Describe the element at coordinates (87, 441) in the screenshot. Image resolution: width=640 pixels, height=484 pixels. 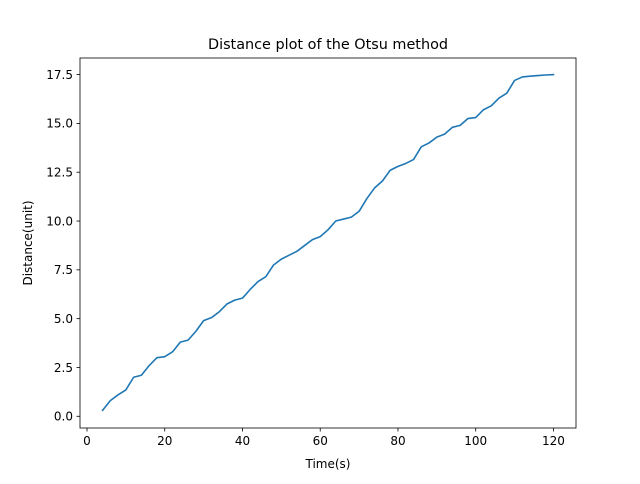
I see `x-tick-label: 0` at that location.